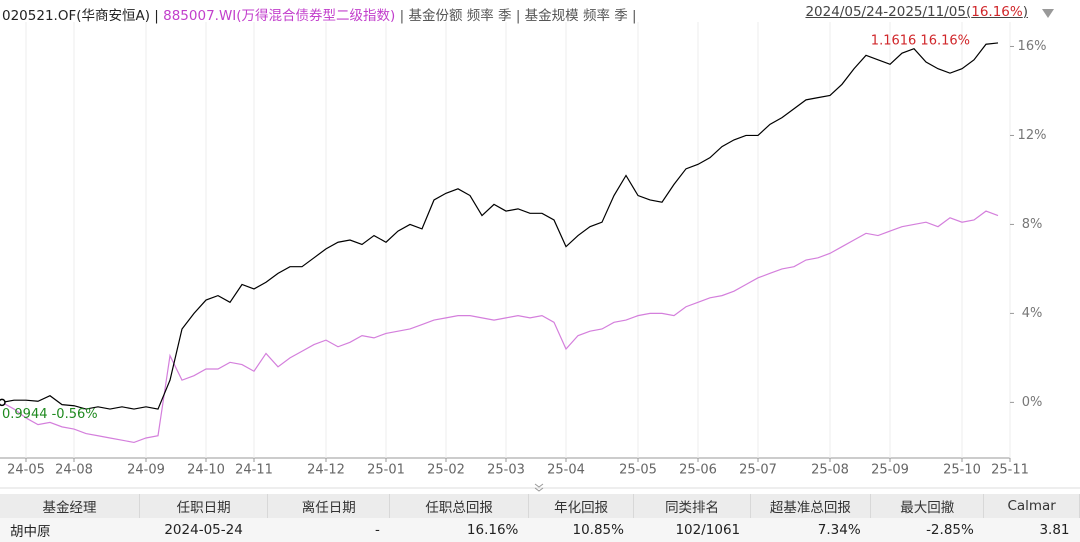  Describe the element at coordinates (1031, 530) in the screenshot. I see `table-cell: 3.81` at that location.